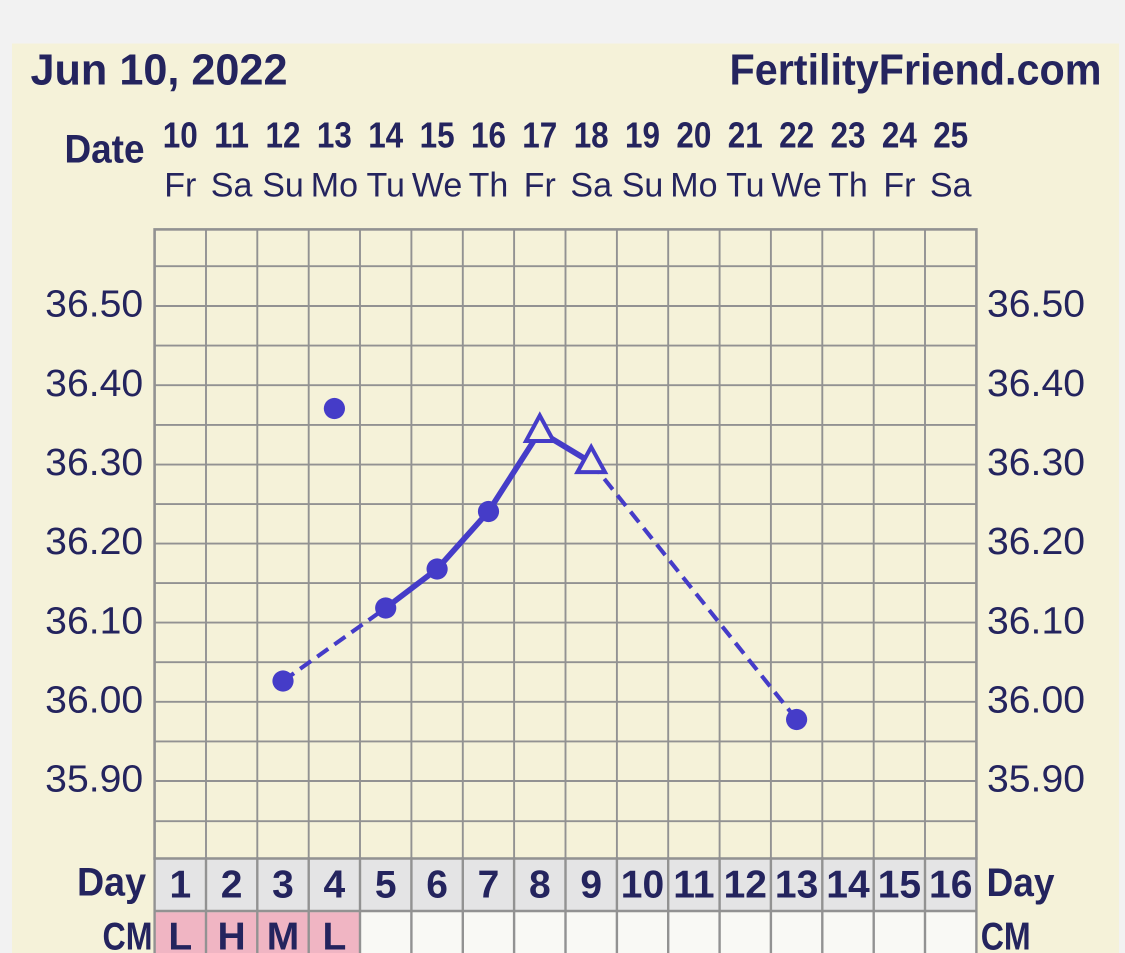 The width and height of the screenshot is (1125, 953). Describe the element at coordinates (232, 934) in the screenshot. I see `svg-text: H` at that location.